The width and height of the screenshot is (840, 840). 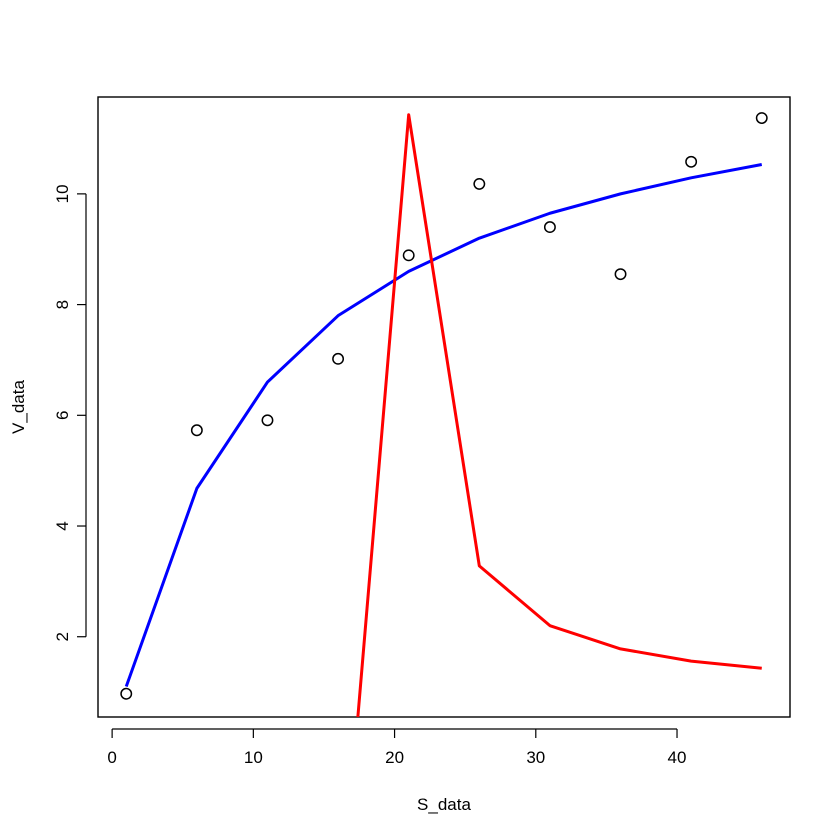 I want to click on y-axis: 2 4 6 8 10, so click(x=70, y=412).